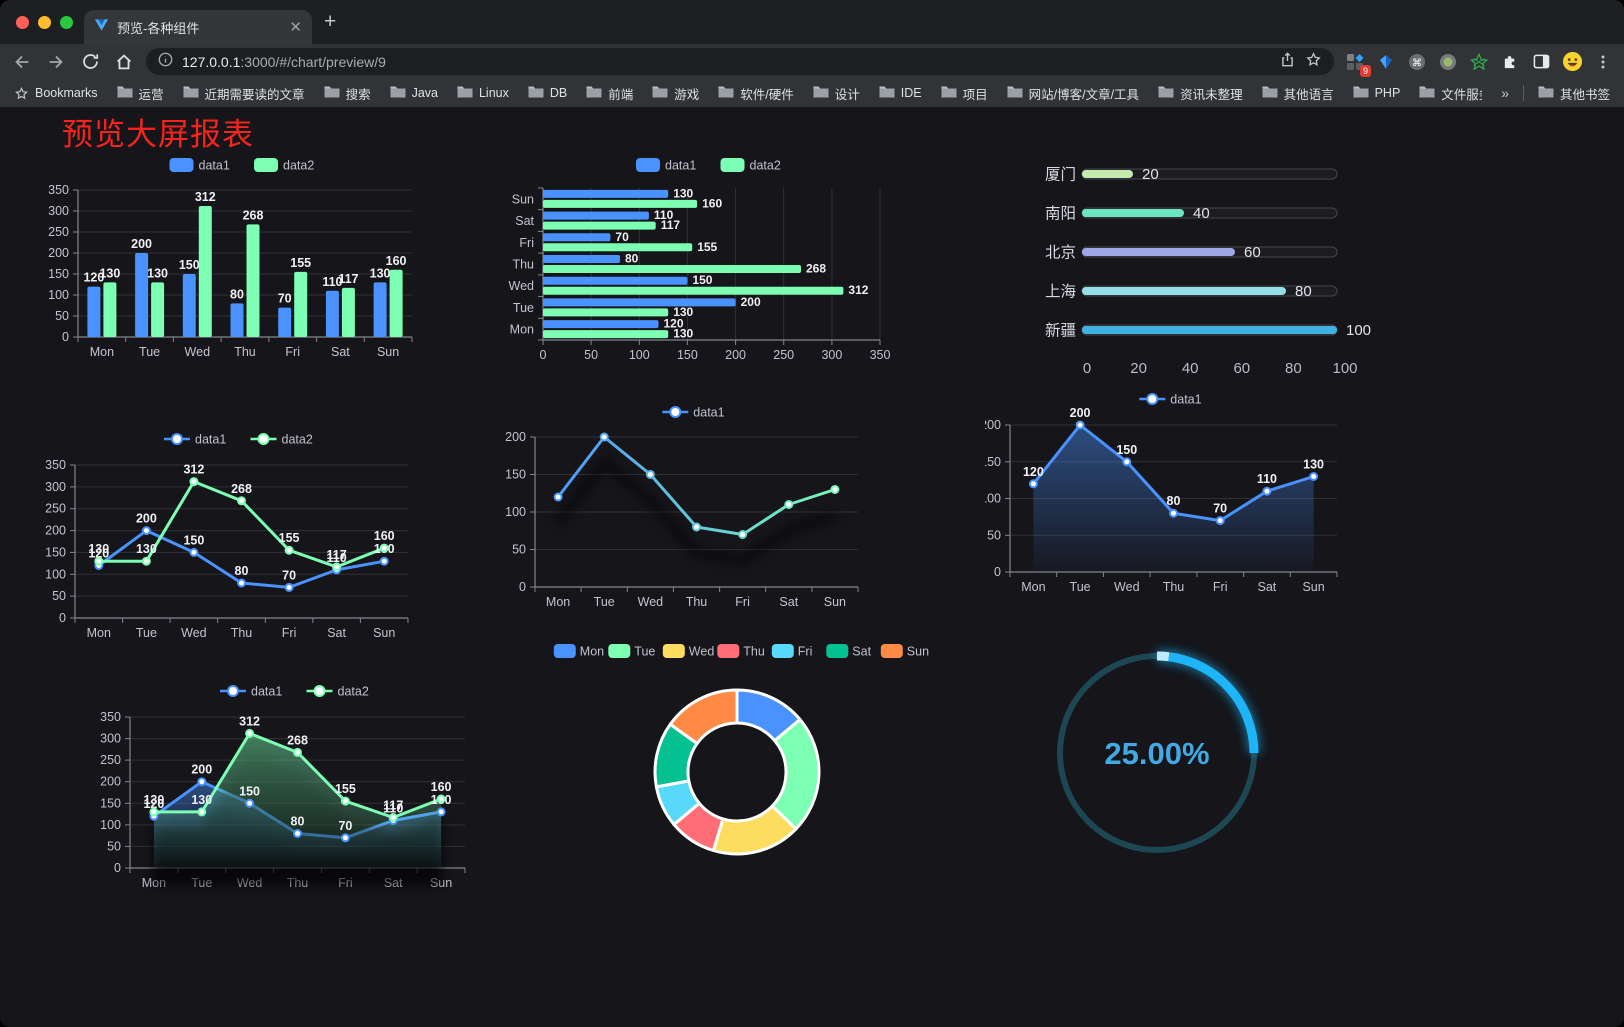 The height and width of the screenshot is (1027, 1624). I want to click on bookmark-folder: PHP, so click(1376, 93).